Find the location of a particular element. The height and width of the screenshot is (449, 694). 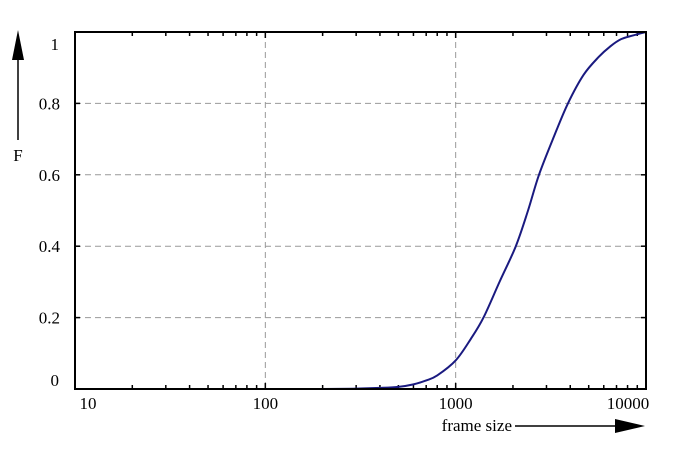

x-tick-label: 100 is located at coordinates (266, 403).